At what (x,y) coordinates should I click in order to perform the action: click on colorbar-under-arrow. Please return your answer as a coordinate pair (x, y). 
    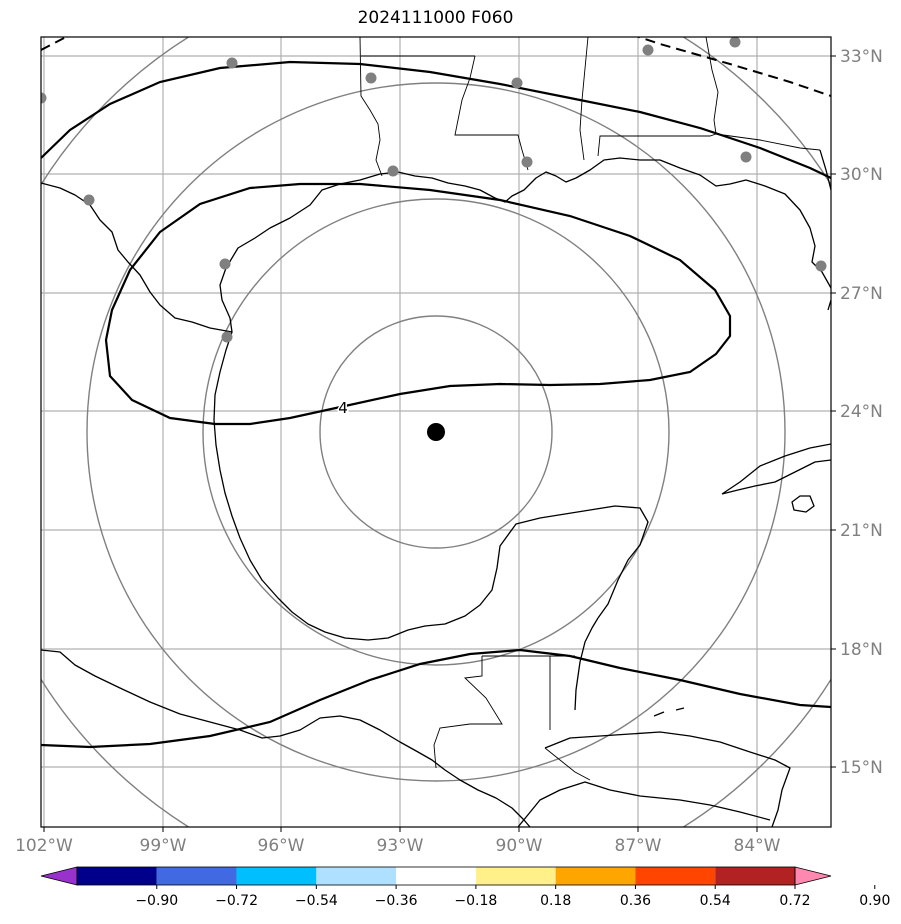
    Looking at the image, I should click on (59, 876).